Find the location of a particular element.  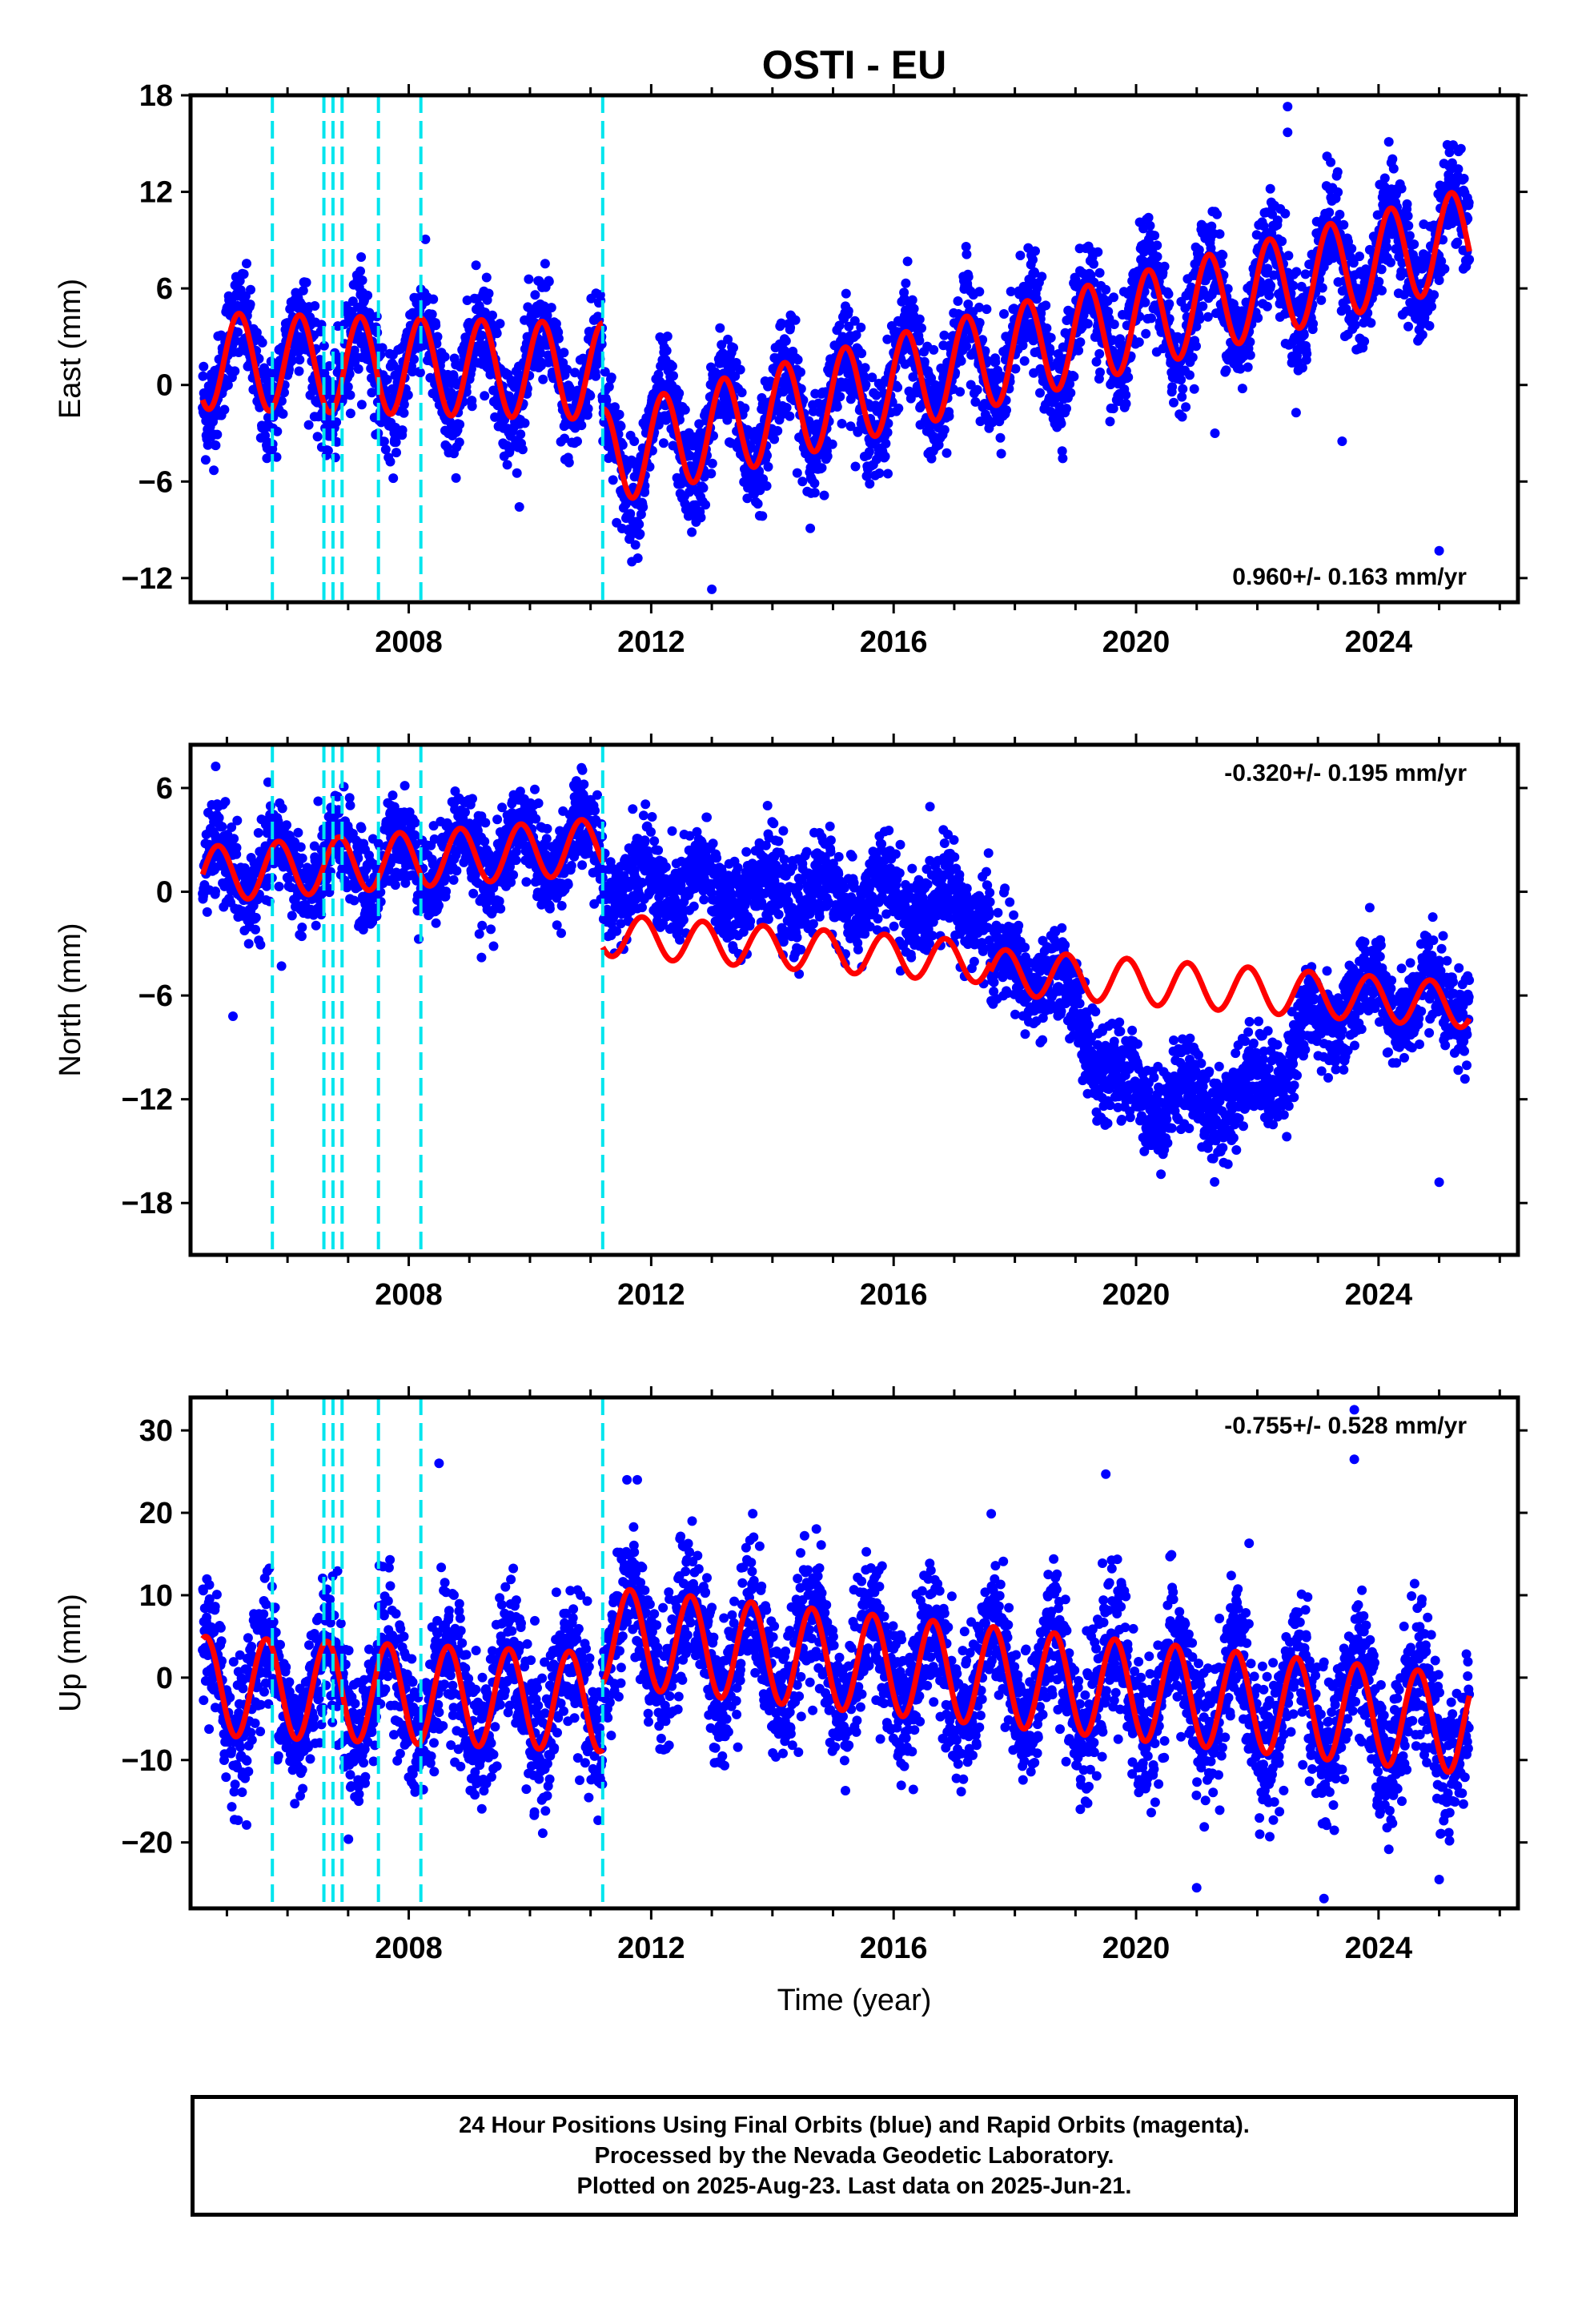

y-tick-label: 6 is located at coordinates (164, 289).